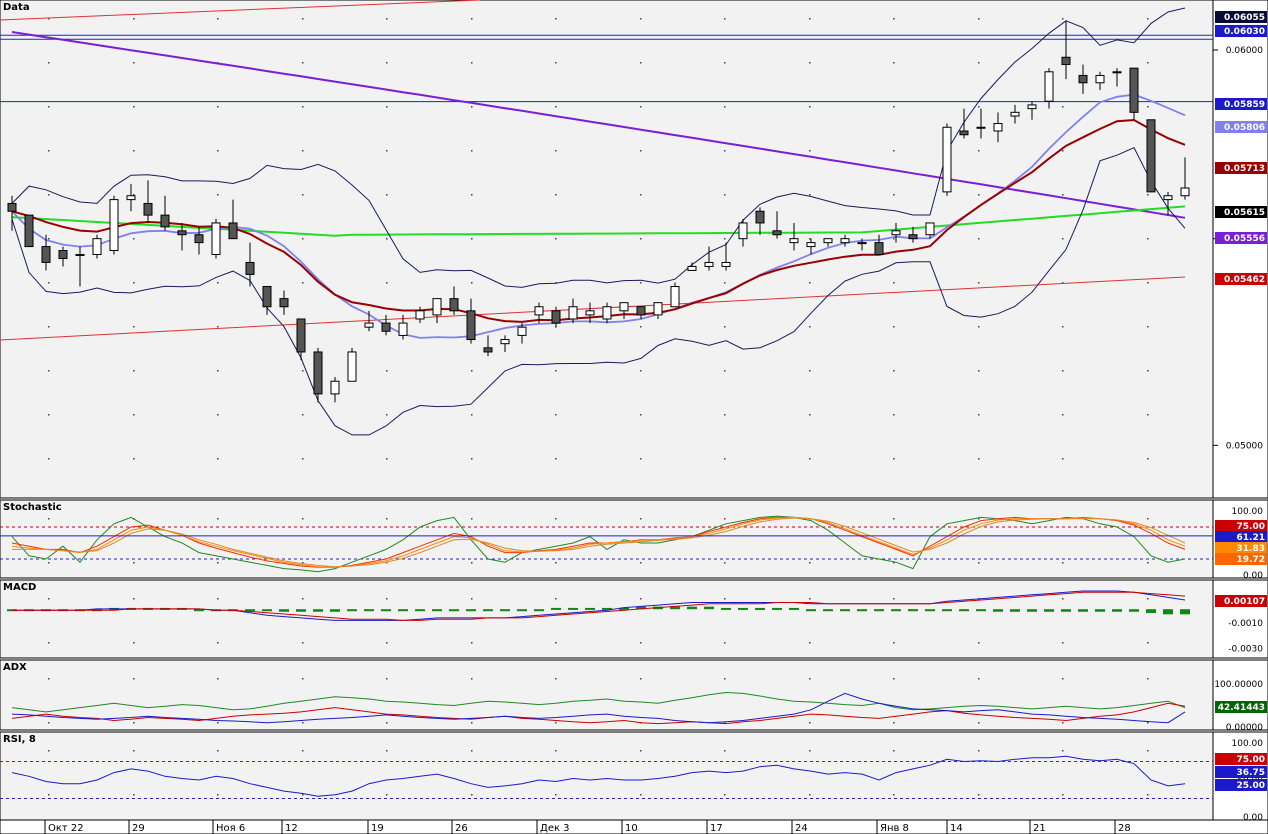 This screenshot has height=834, width=1268. I want to click on price-tag-label: 0.05806, so click(1244, 128).